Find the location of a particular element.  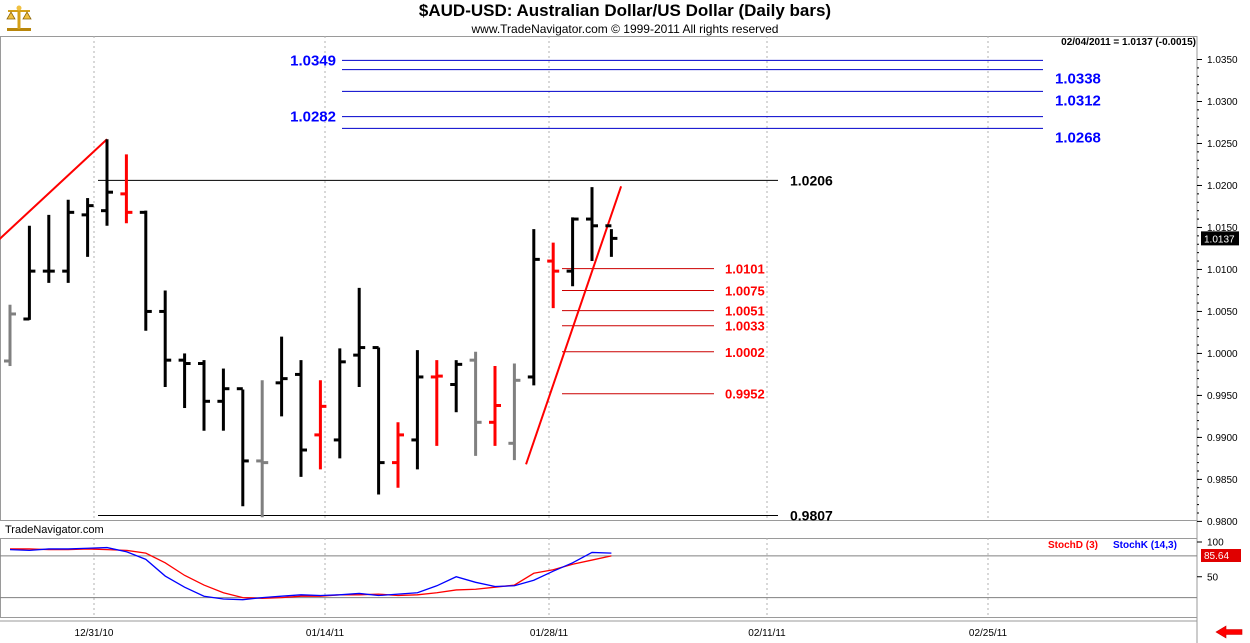

y-tick-label: 1.0150 is located at coordinates (1222, 228).